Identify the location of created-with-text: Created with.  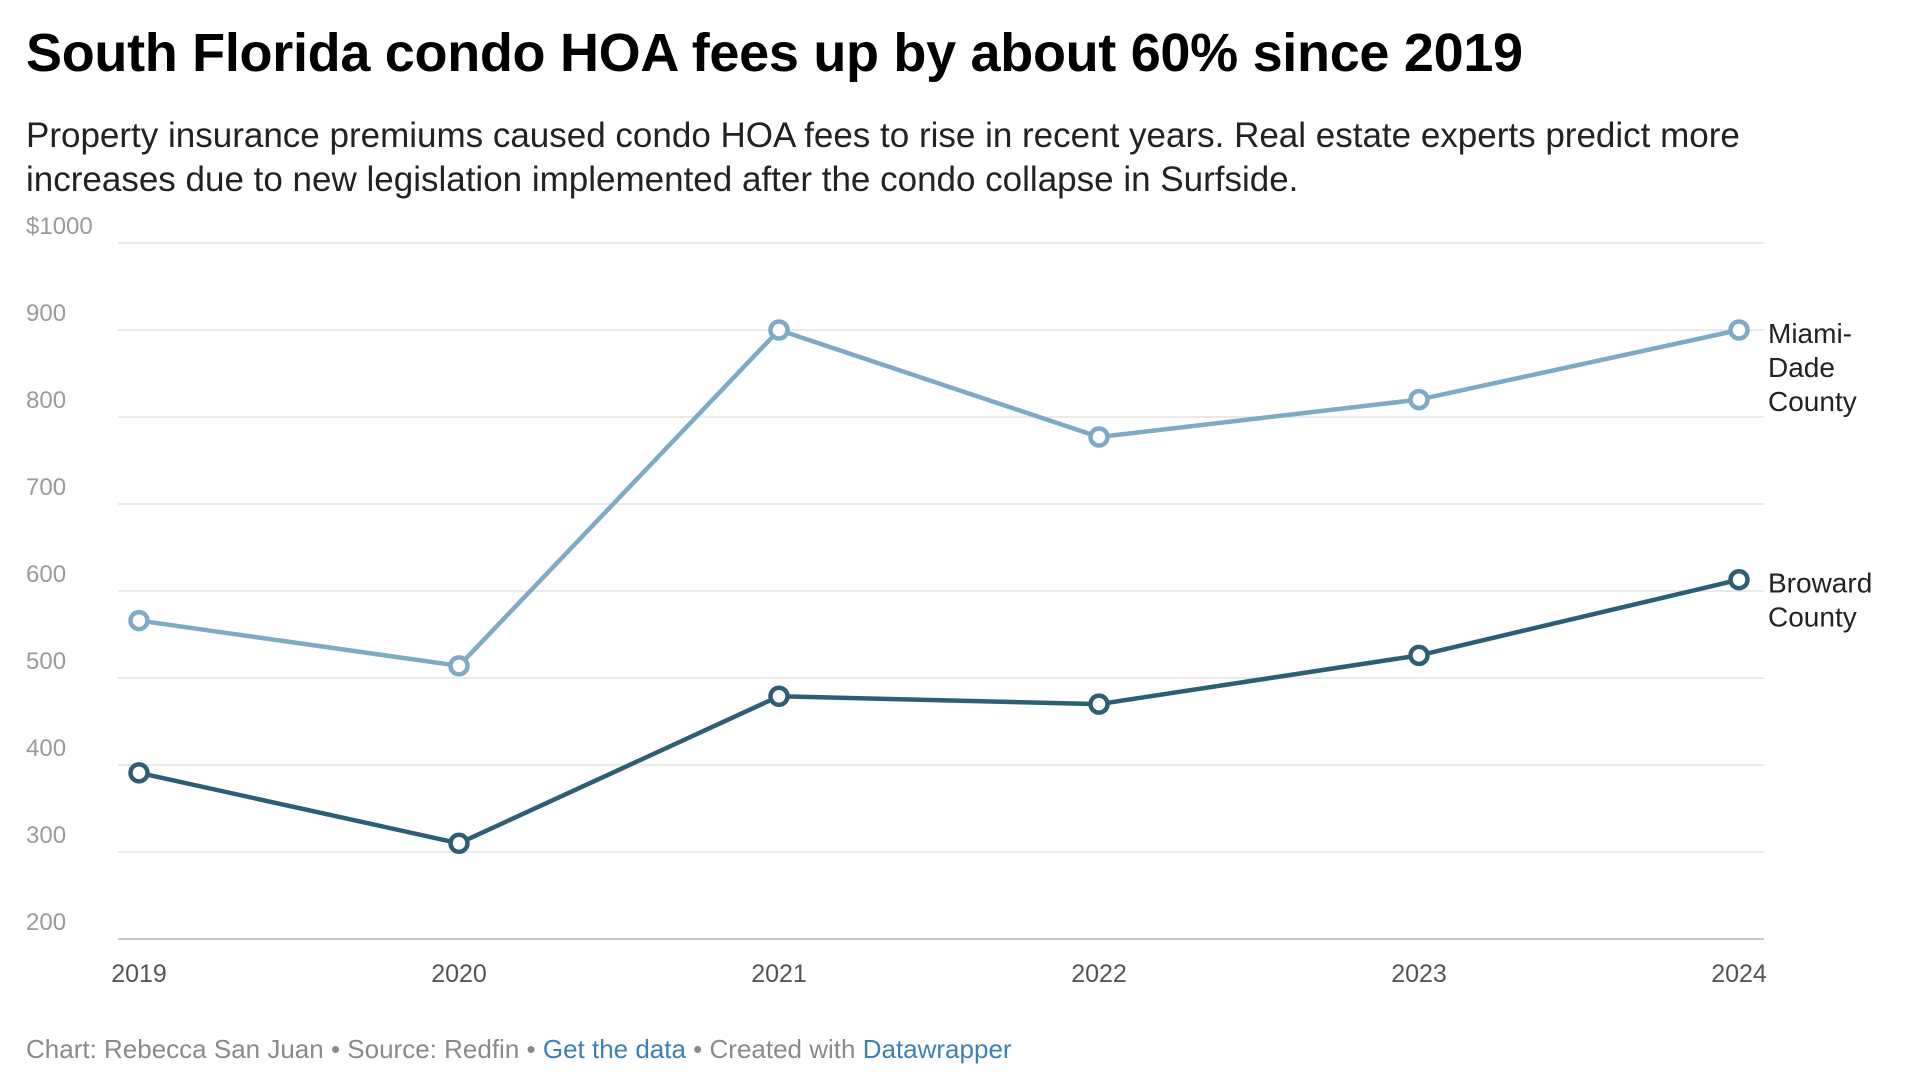
(786, 1049).